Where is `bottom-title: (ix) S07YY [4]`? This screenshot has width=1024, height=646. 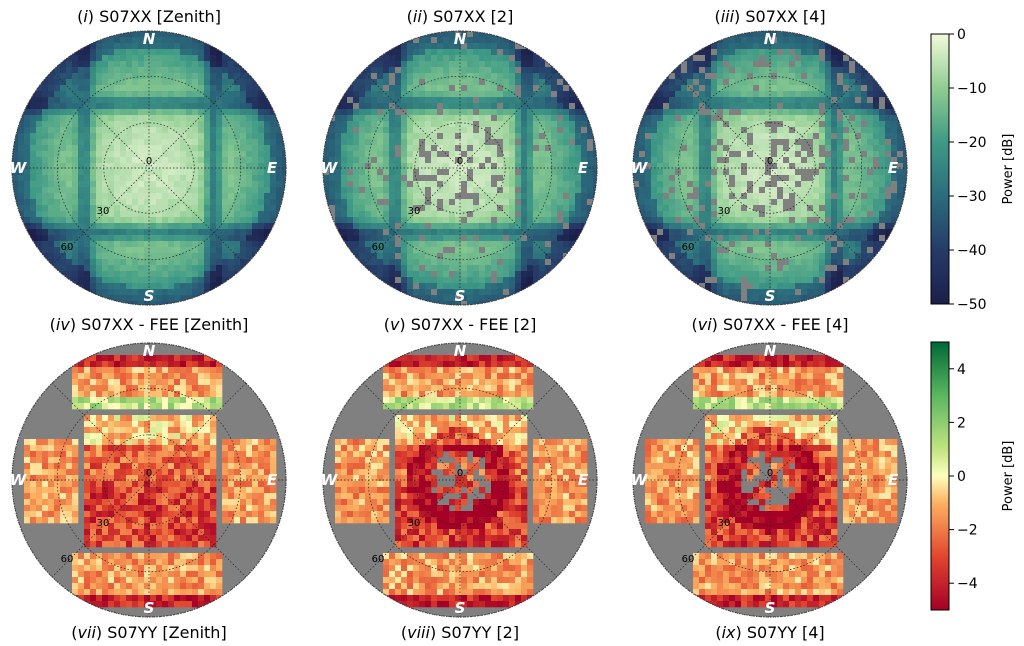 bottom-title: (ix) S07YY [4] is located at coordinates (769, 632).